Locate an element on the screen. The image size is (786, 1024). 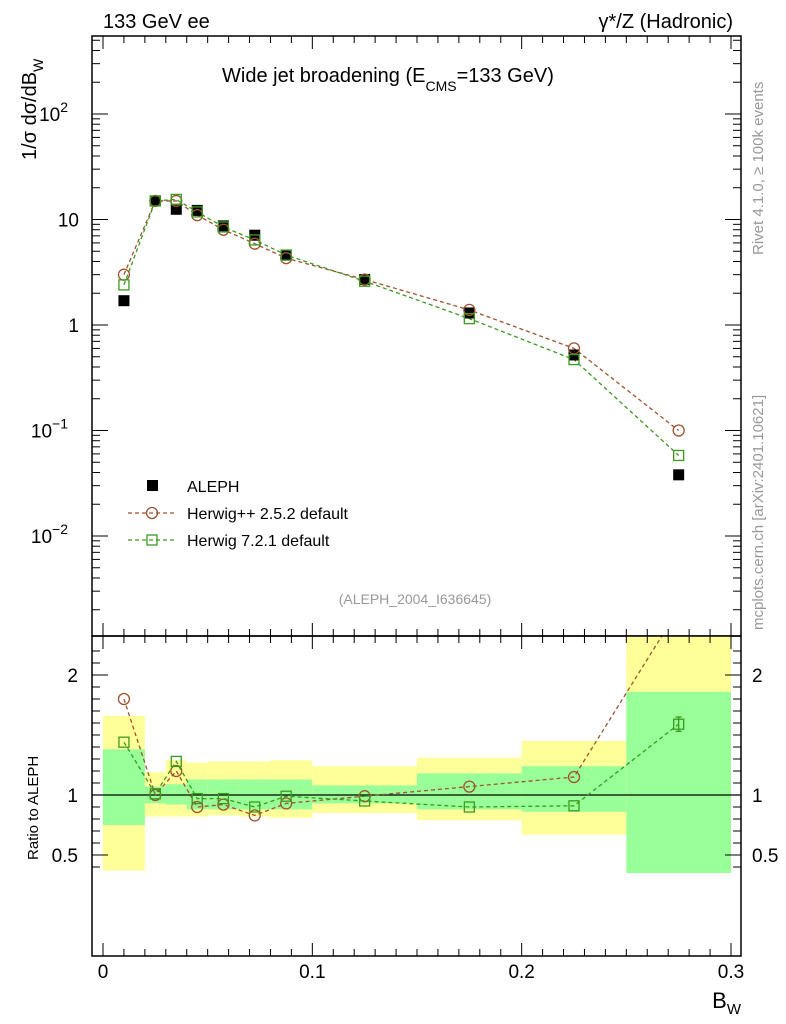
x-axis-label-sub: W is located at coordinates (734, 1009).